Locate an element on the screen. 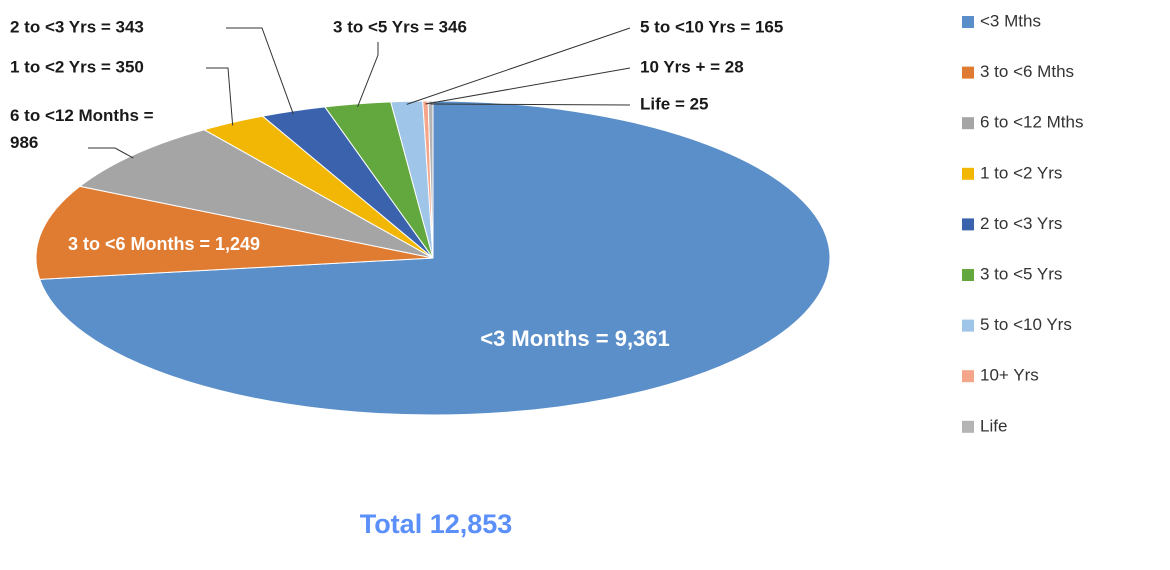 The image size is (1170, 570). data-label: 5 to <10 Yrs = 165 is located at coordinates (711, 26).